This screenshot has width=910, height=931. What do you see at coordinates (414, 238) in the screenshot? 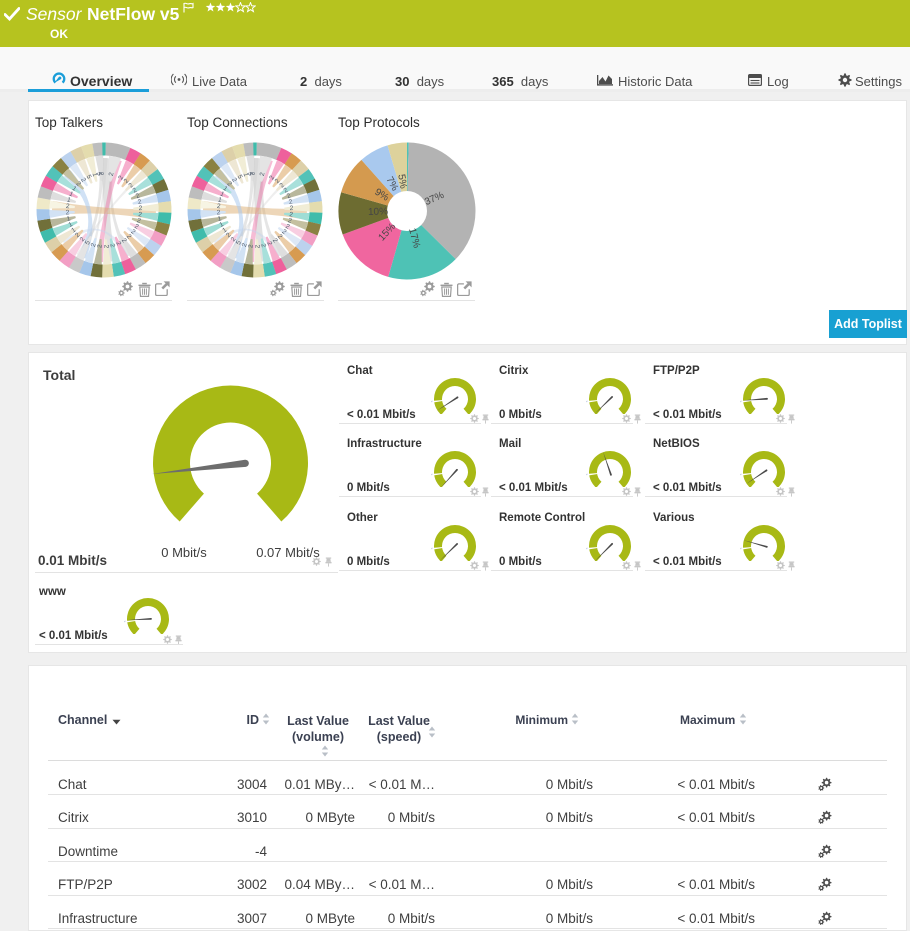
I see `svg-text: 17%` at bounding box center [414, 238].